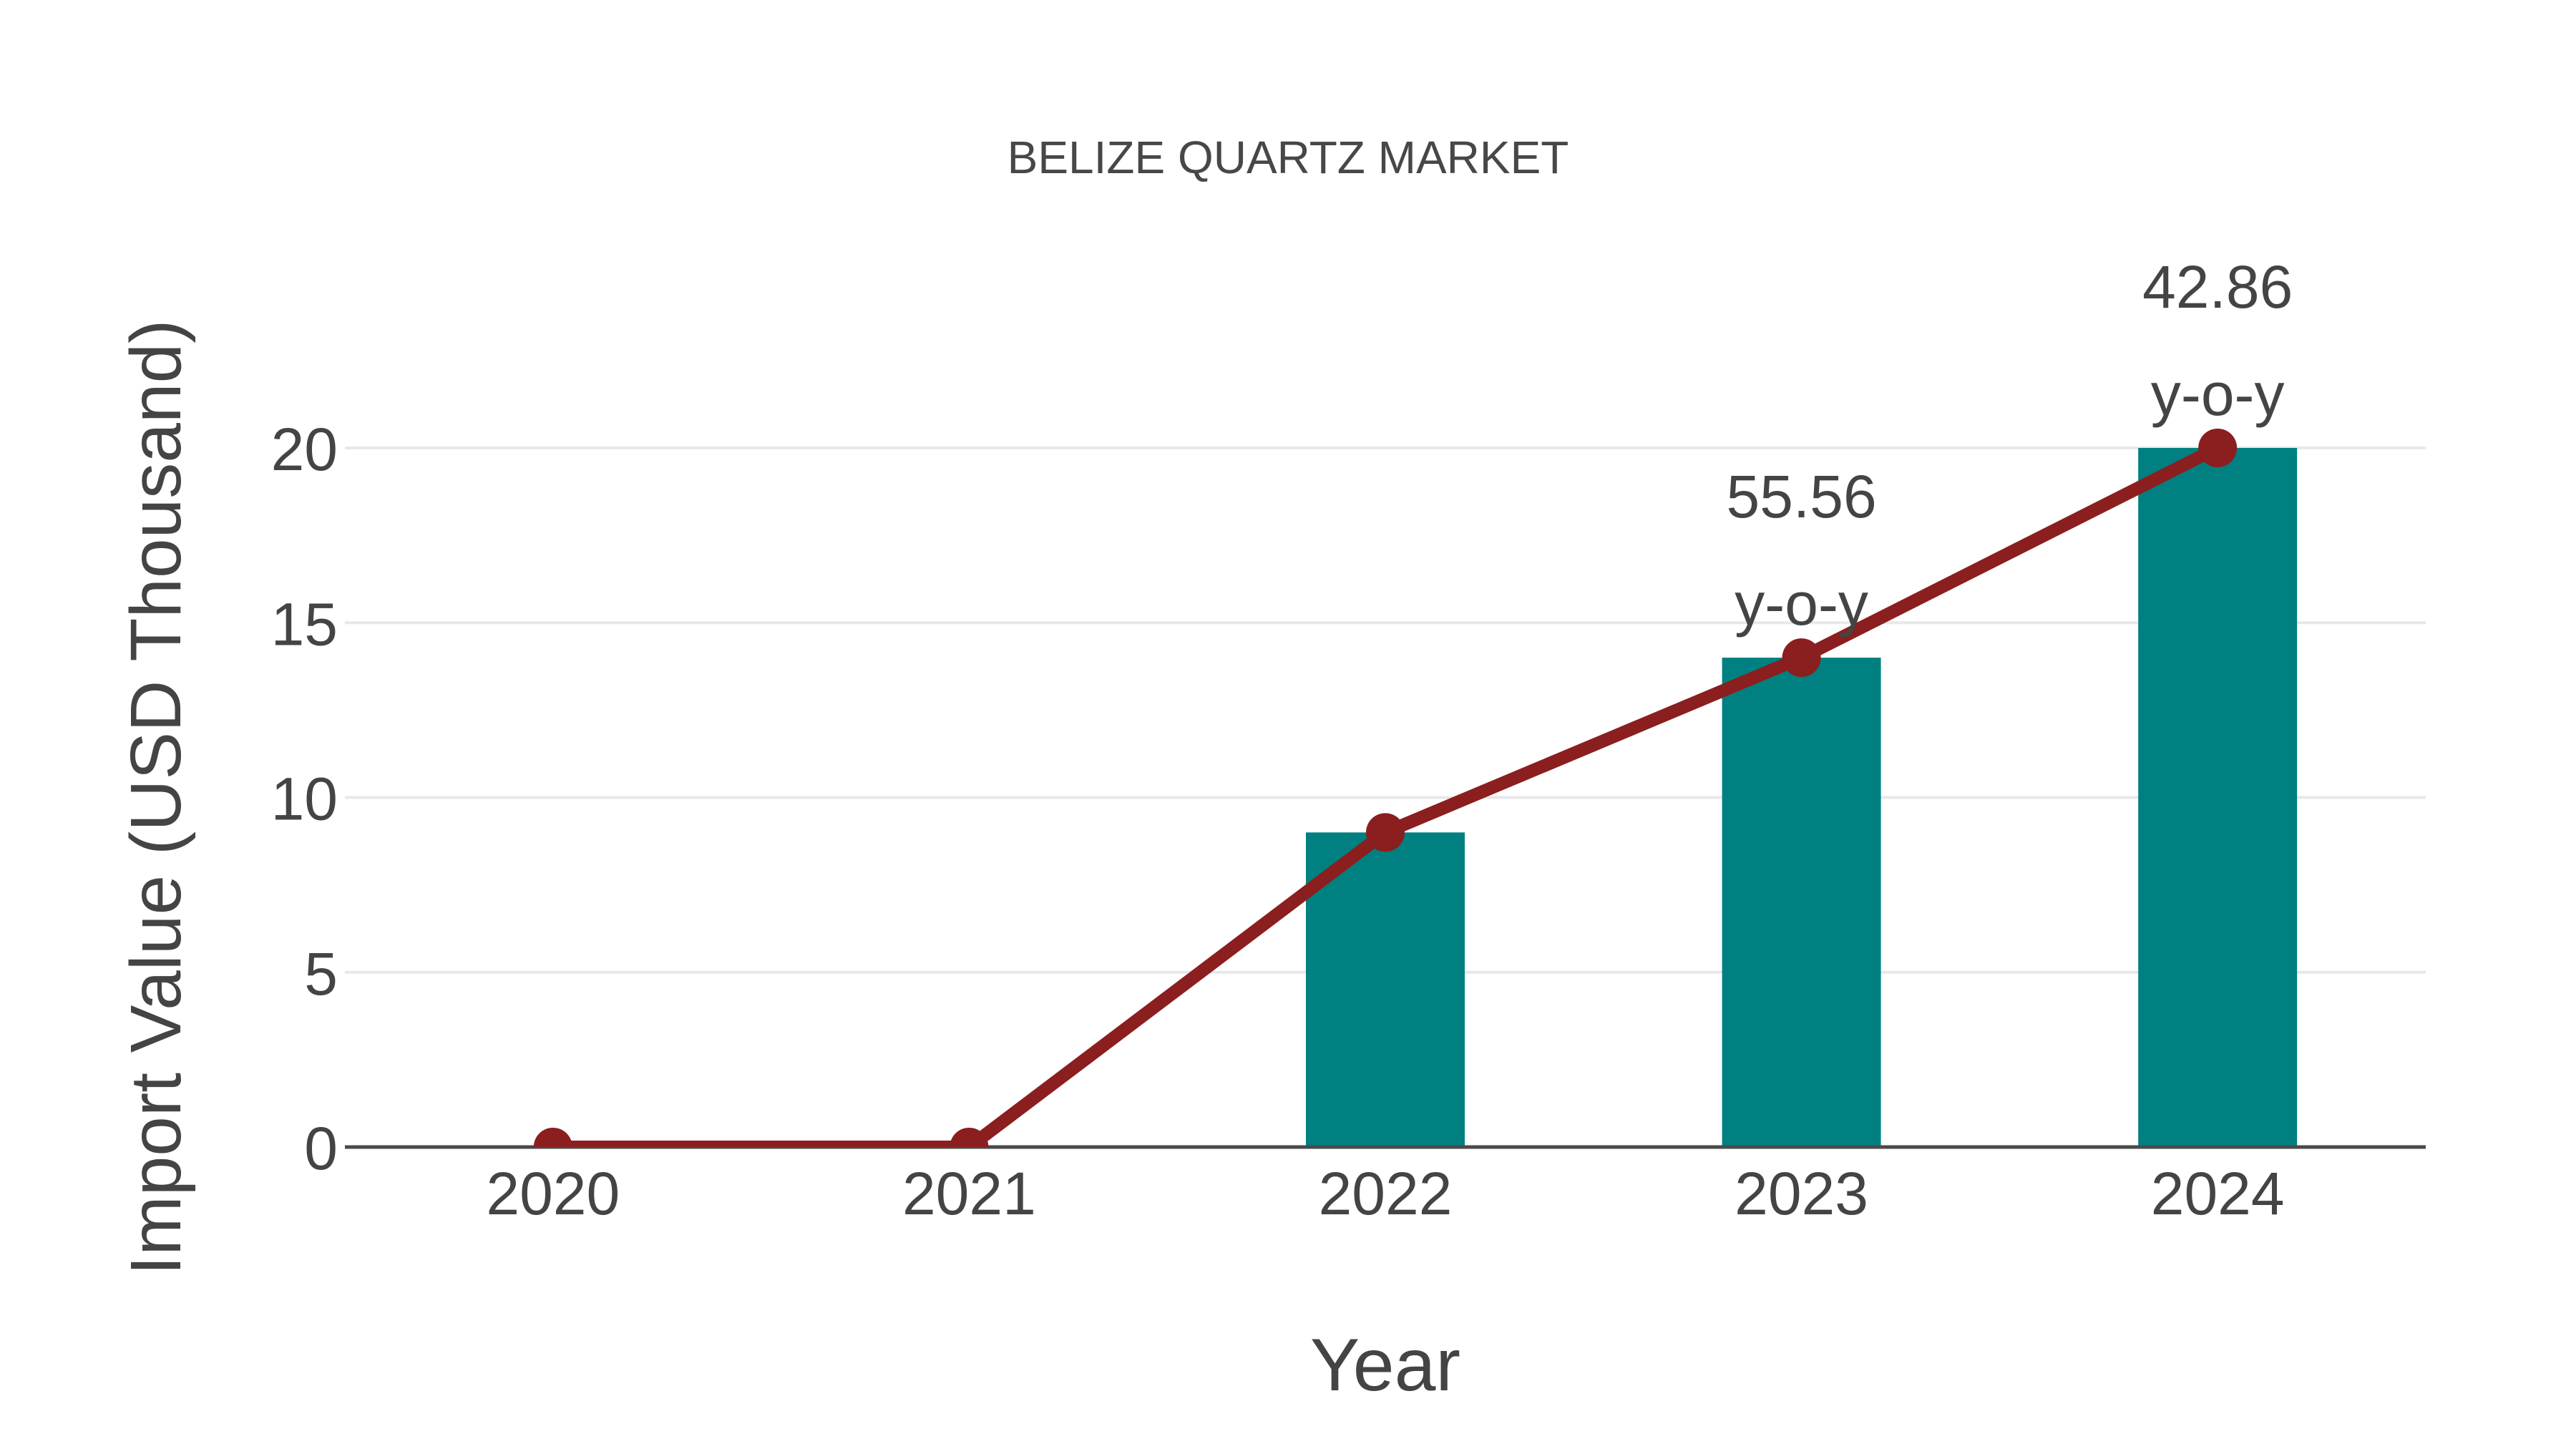 The width and height of the screenshot is (2576, 1449). What do you see at coordinates (1385, 832) in the screenshot?
I see `data-point-marker-2022` at bounding box center [1385, 832].